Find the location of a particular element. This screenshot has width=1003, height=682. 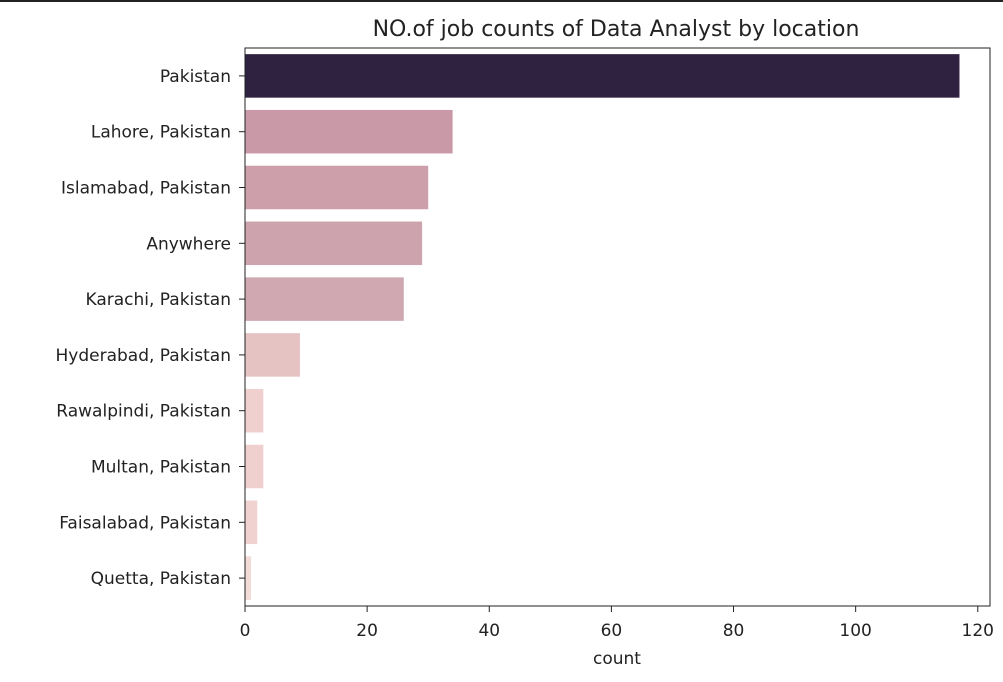

y-tick-label: Faisalabad, Pakistan is located at coordinates (145, 523).